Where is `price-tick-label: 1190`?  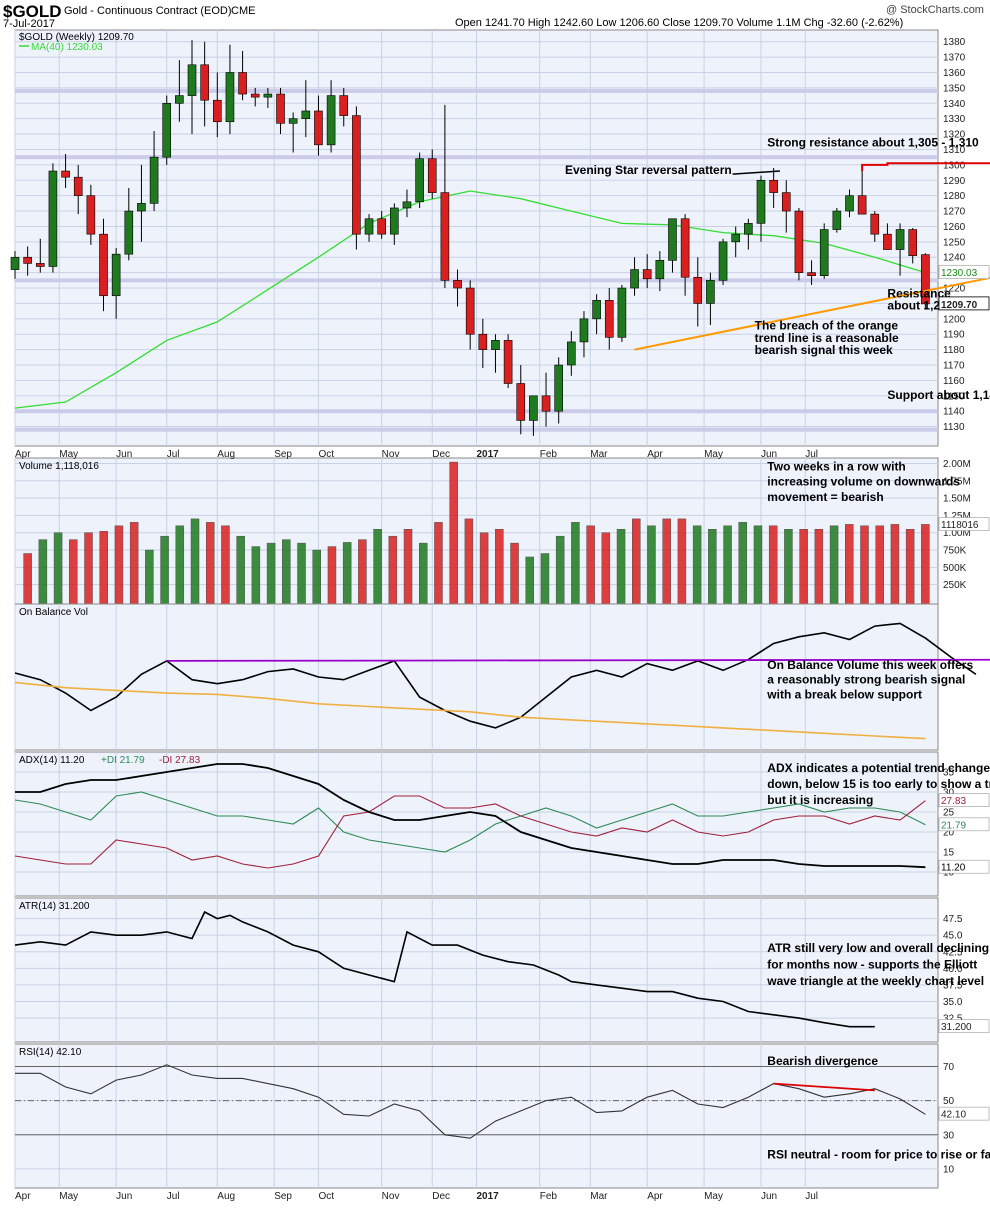 price-tick-label: 1190 is located at coordinates (954, 335).